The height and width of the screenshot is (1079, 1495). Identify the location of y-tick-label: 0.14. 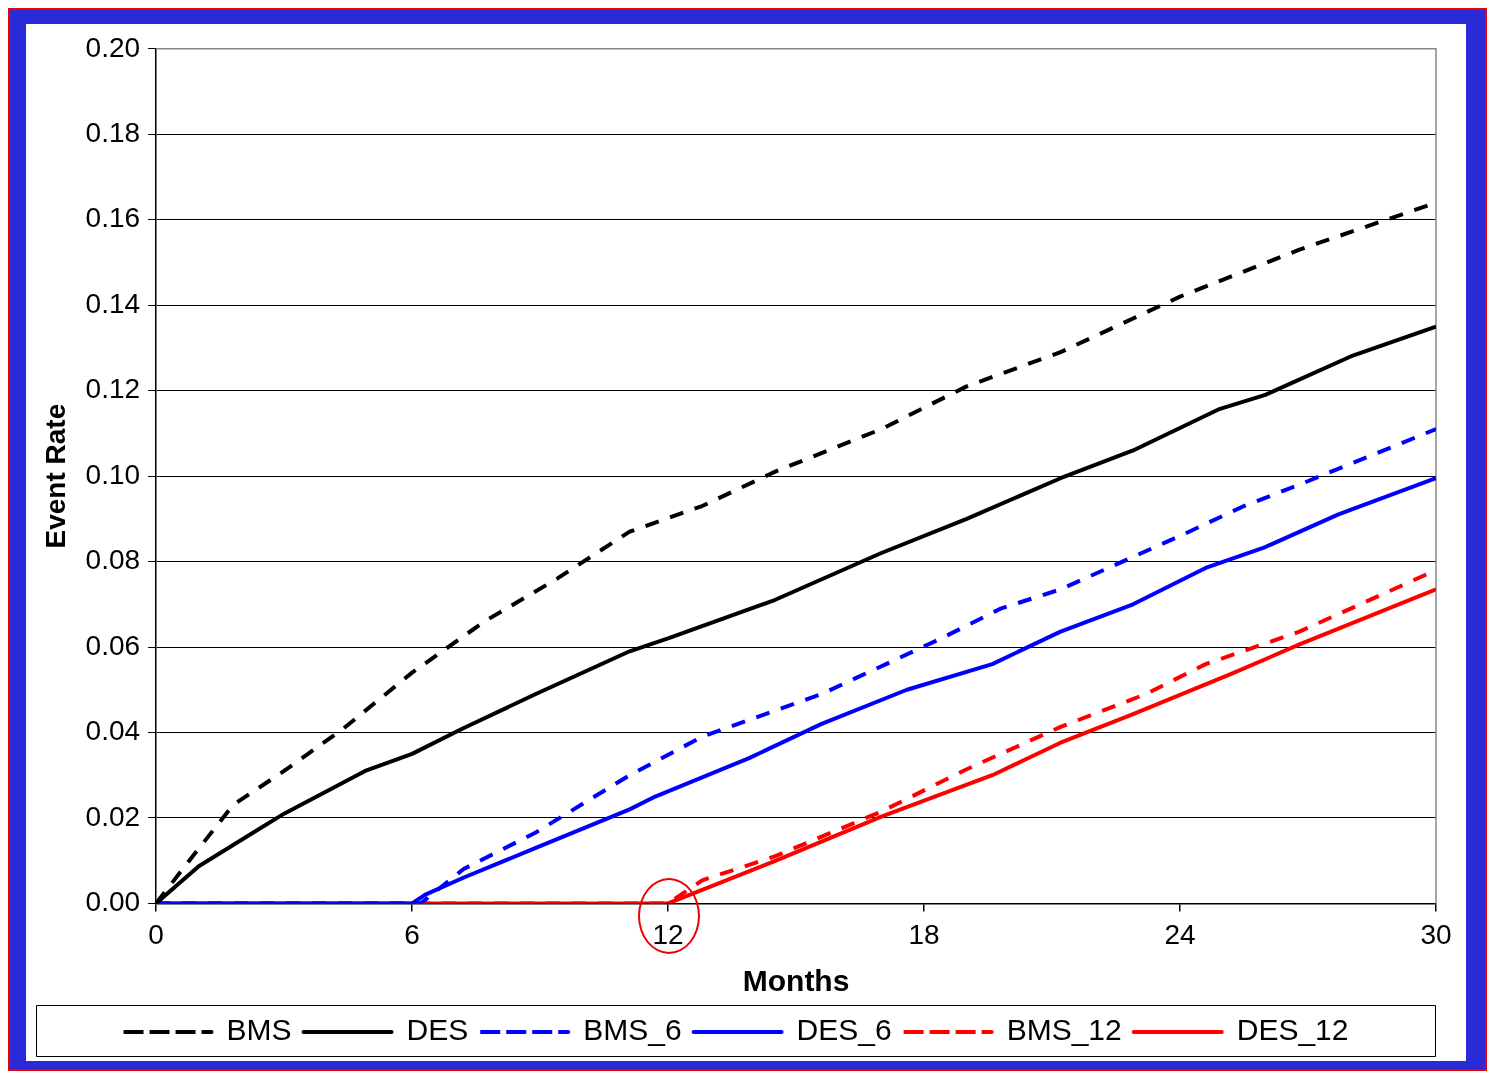
(113, 303).